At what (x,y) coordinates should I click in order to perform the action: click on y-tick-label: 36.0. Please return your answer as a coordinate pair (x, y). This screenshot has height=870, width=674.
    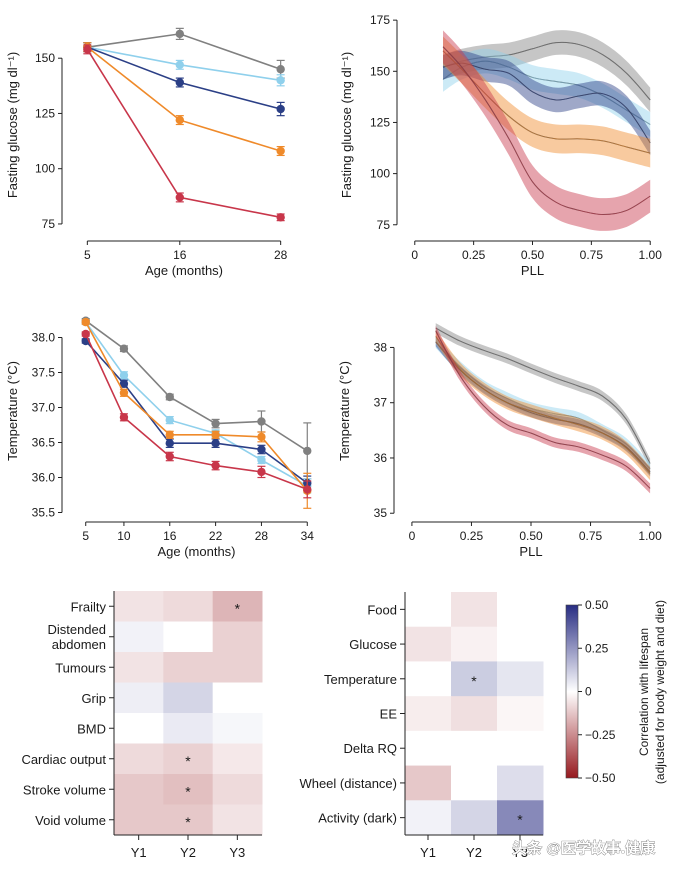
    Looking at the image, I should click on (44, 478).